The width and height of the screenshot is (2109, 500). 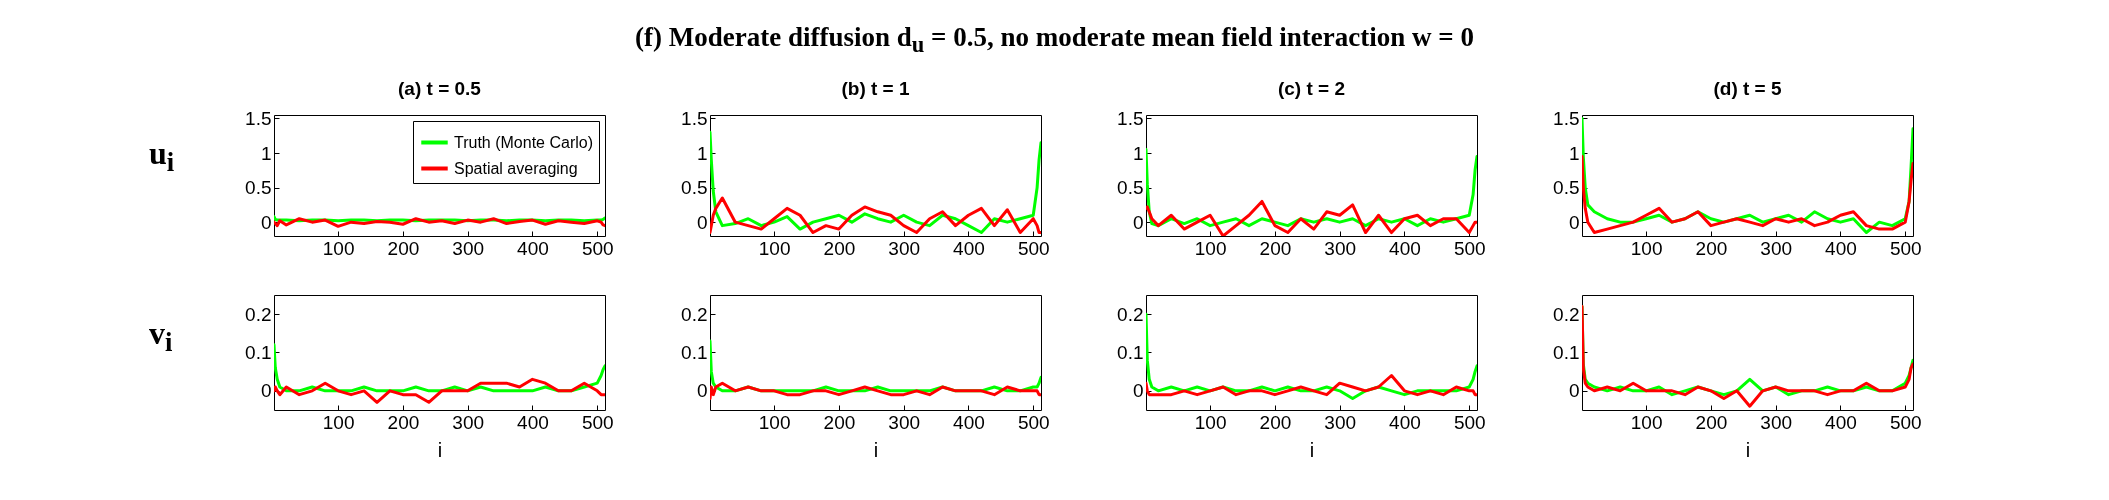 What do you see at coordinates (1054, 40) in the screenshot?
I see `text: (f) Moderate diffusion d$_{u}$ = 0.5, no moderate mean field interaction w = 0` at bounding box center [1054, 40].